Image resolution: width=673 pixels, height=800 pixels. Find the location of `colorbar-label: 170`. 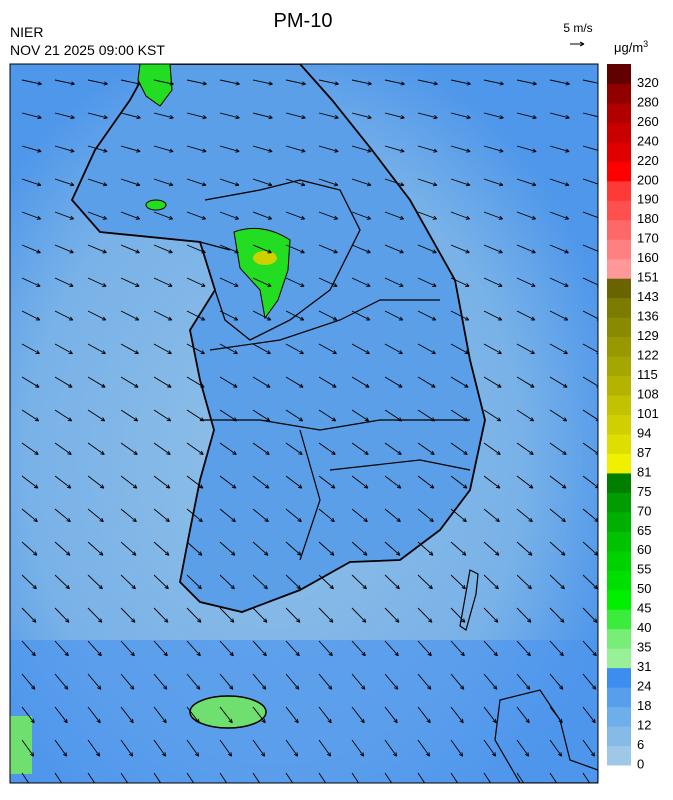

colorbar-label: 170 is located at coordinates (648, 238).